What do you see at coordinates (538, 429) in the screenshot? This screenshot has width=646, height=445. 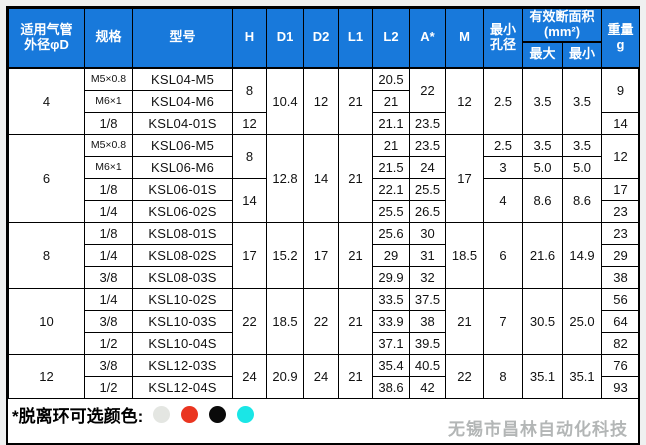 I see `watermark-text: 无锡市昌林自动化科技` at bounding box center [538, 429].